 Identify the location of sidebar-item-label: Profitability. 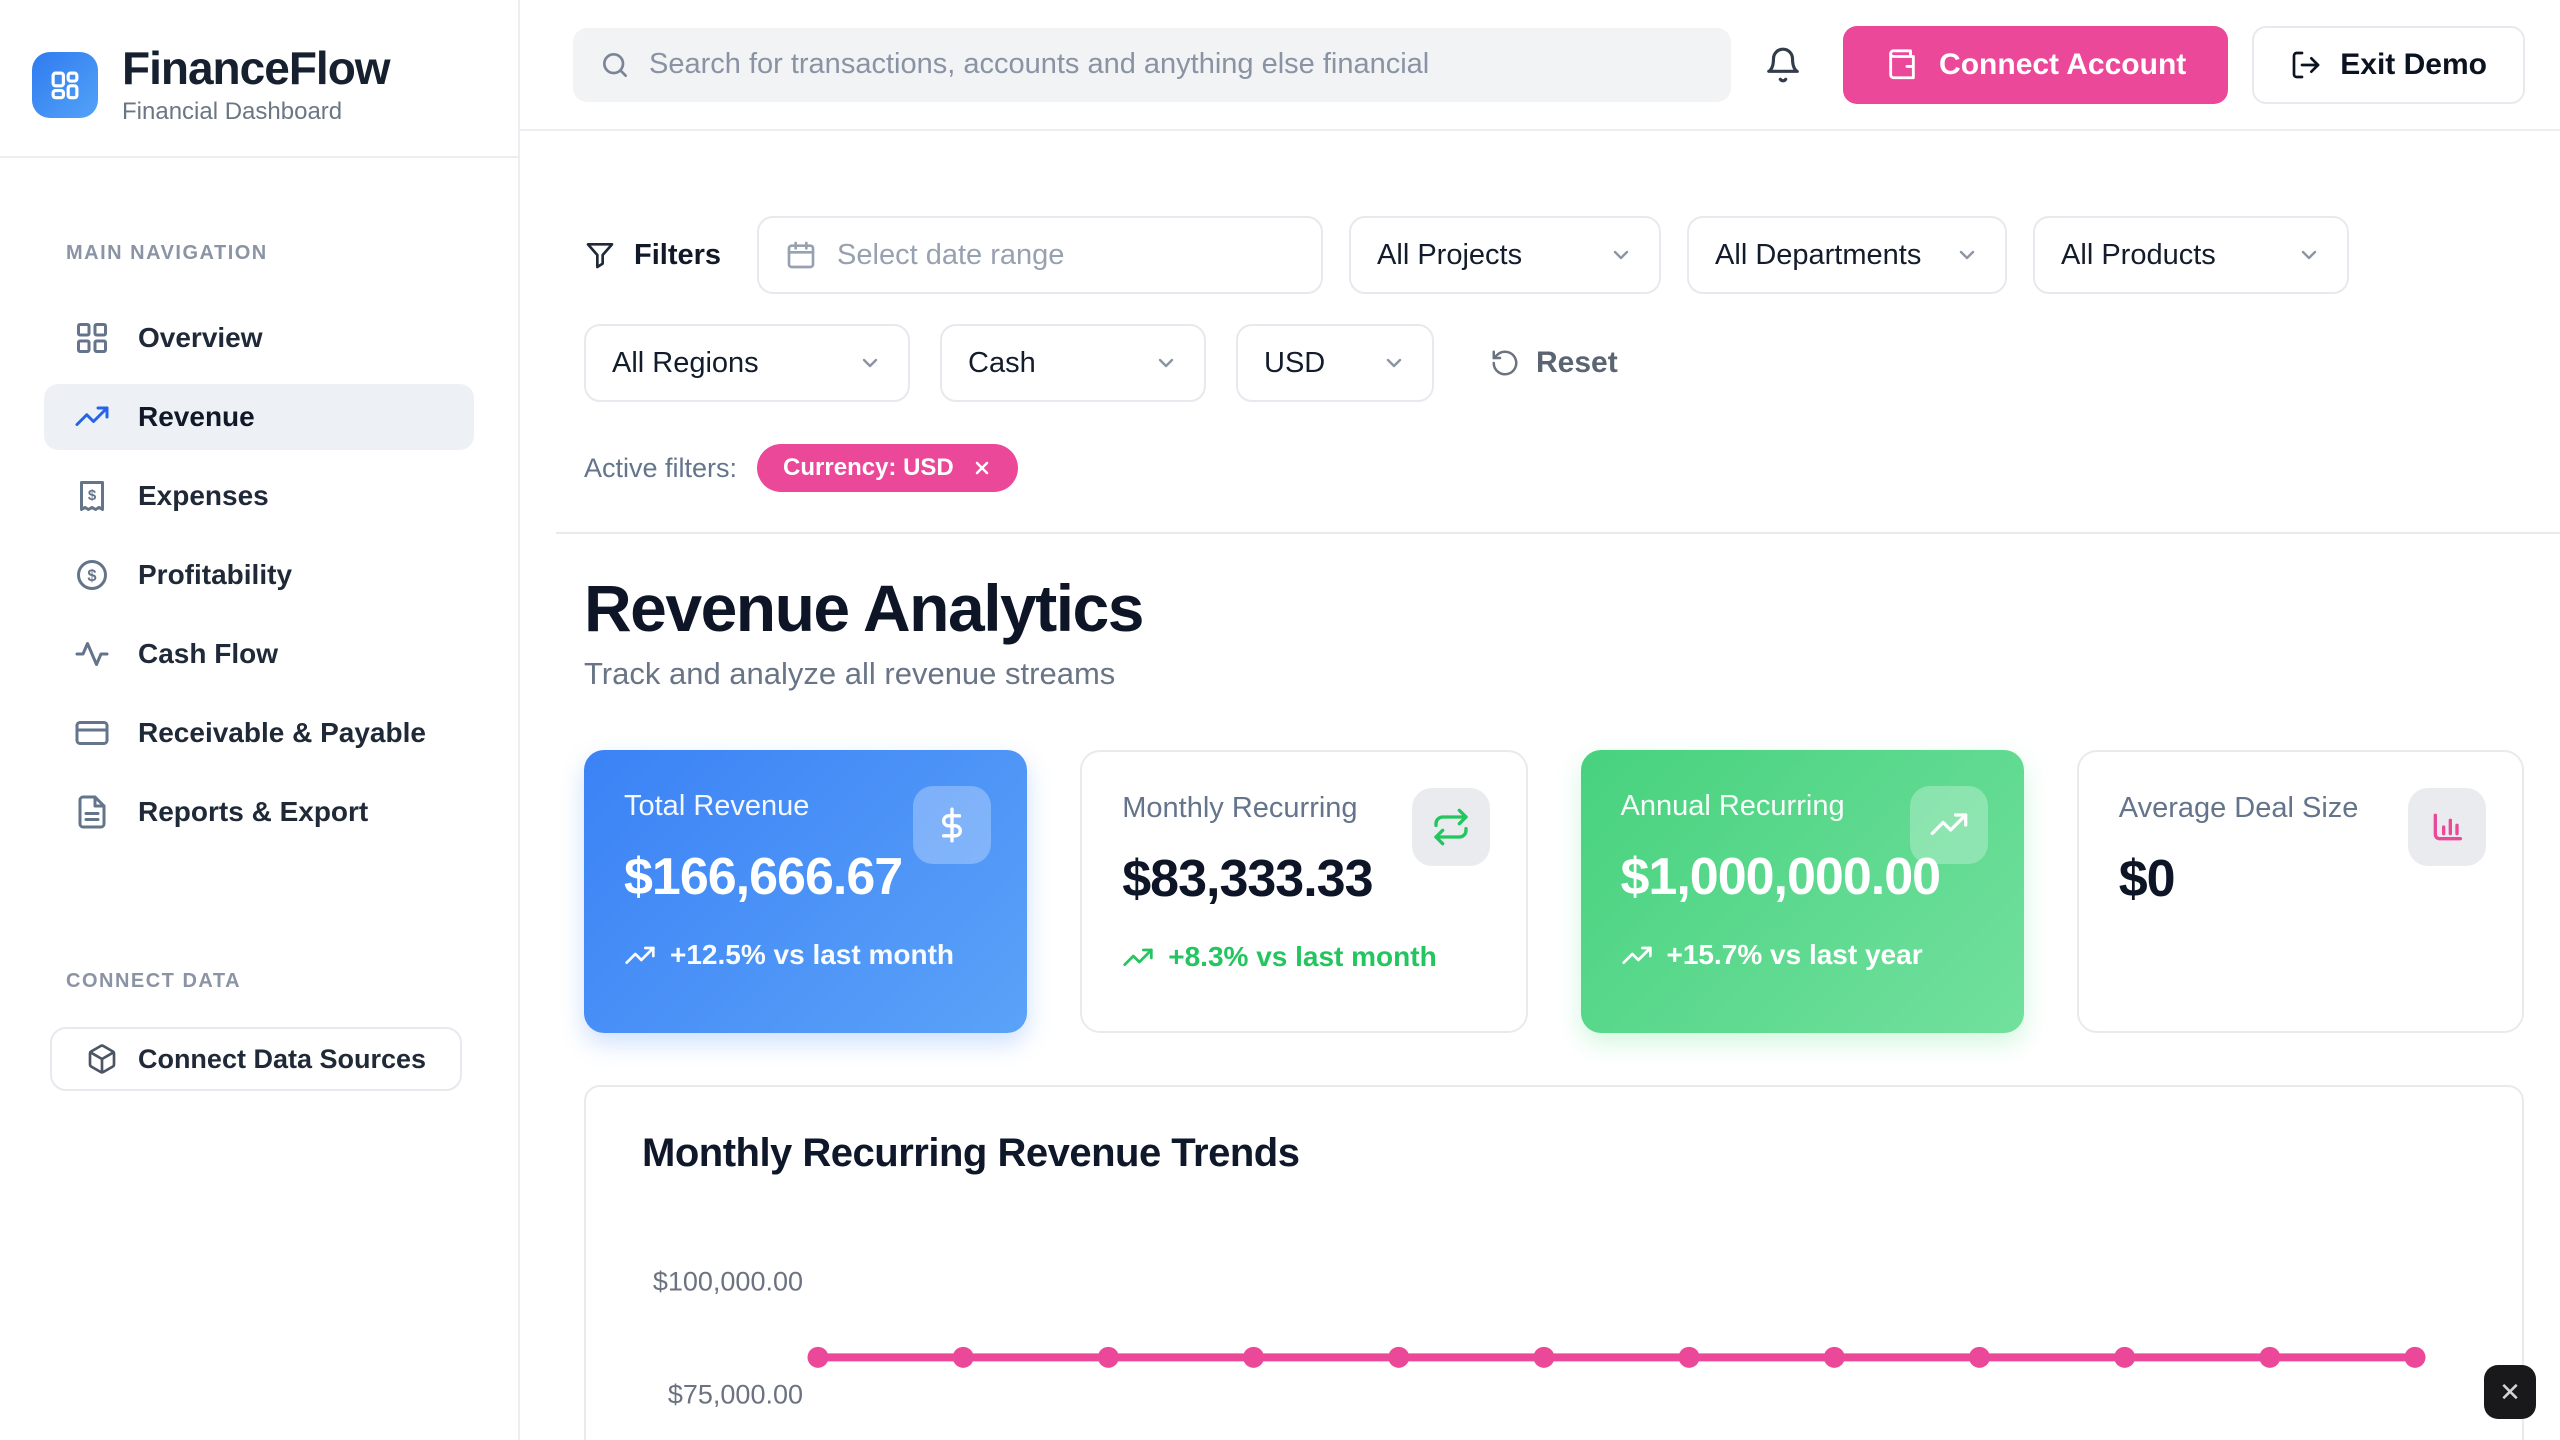
(215, 575).